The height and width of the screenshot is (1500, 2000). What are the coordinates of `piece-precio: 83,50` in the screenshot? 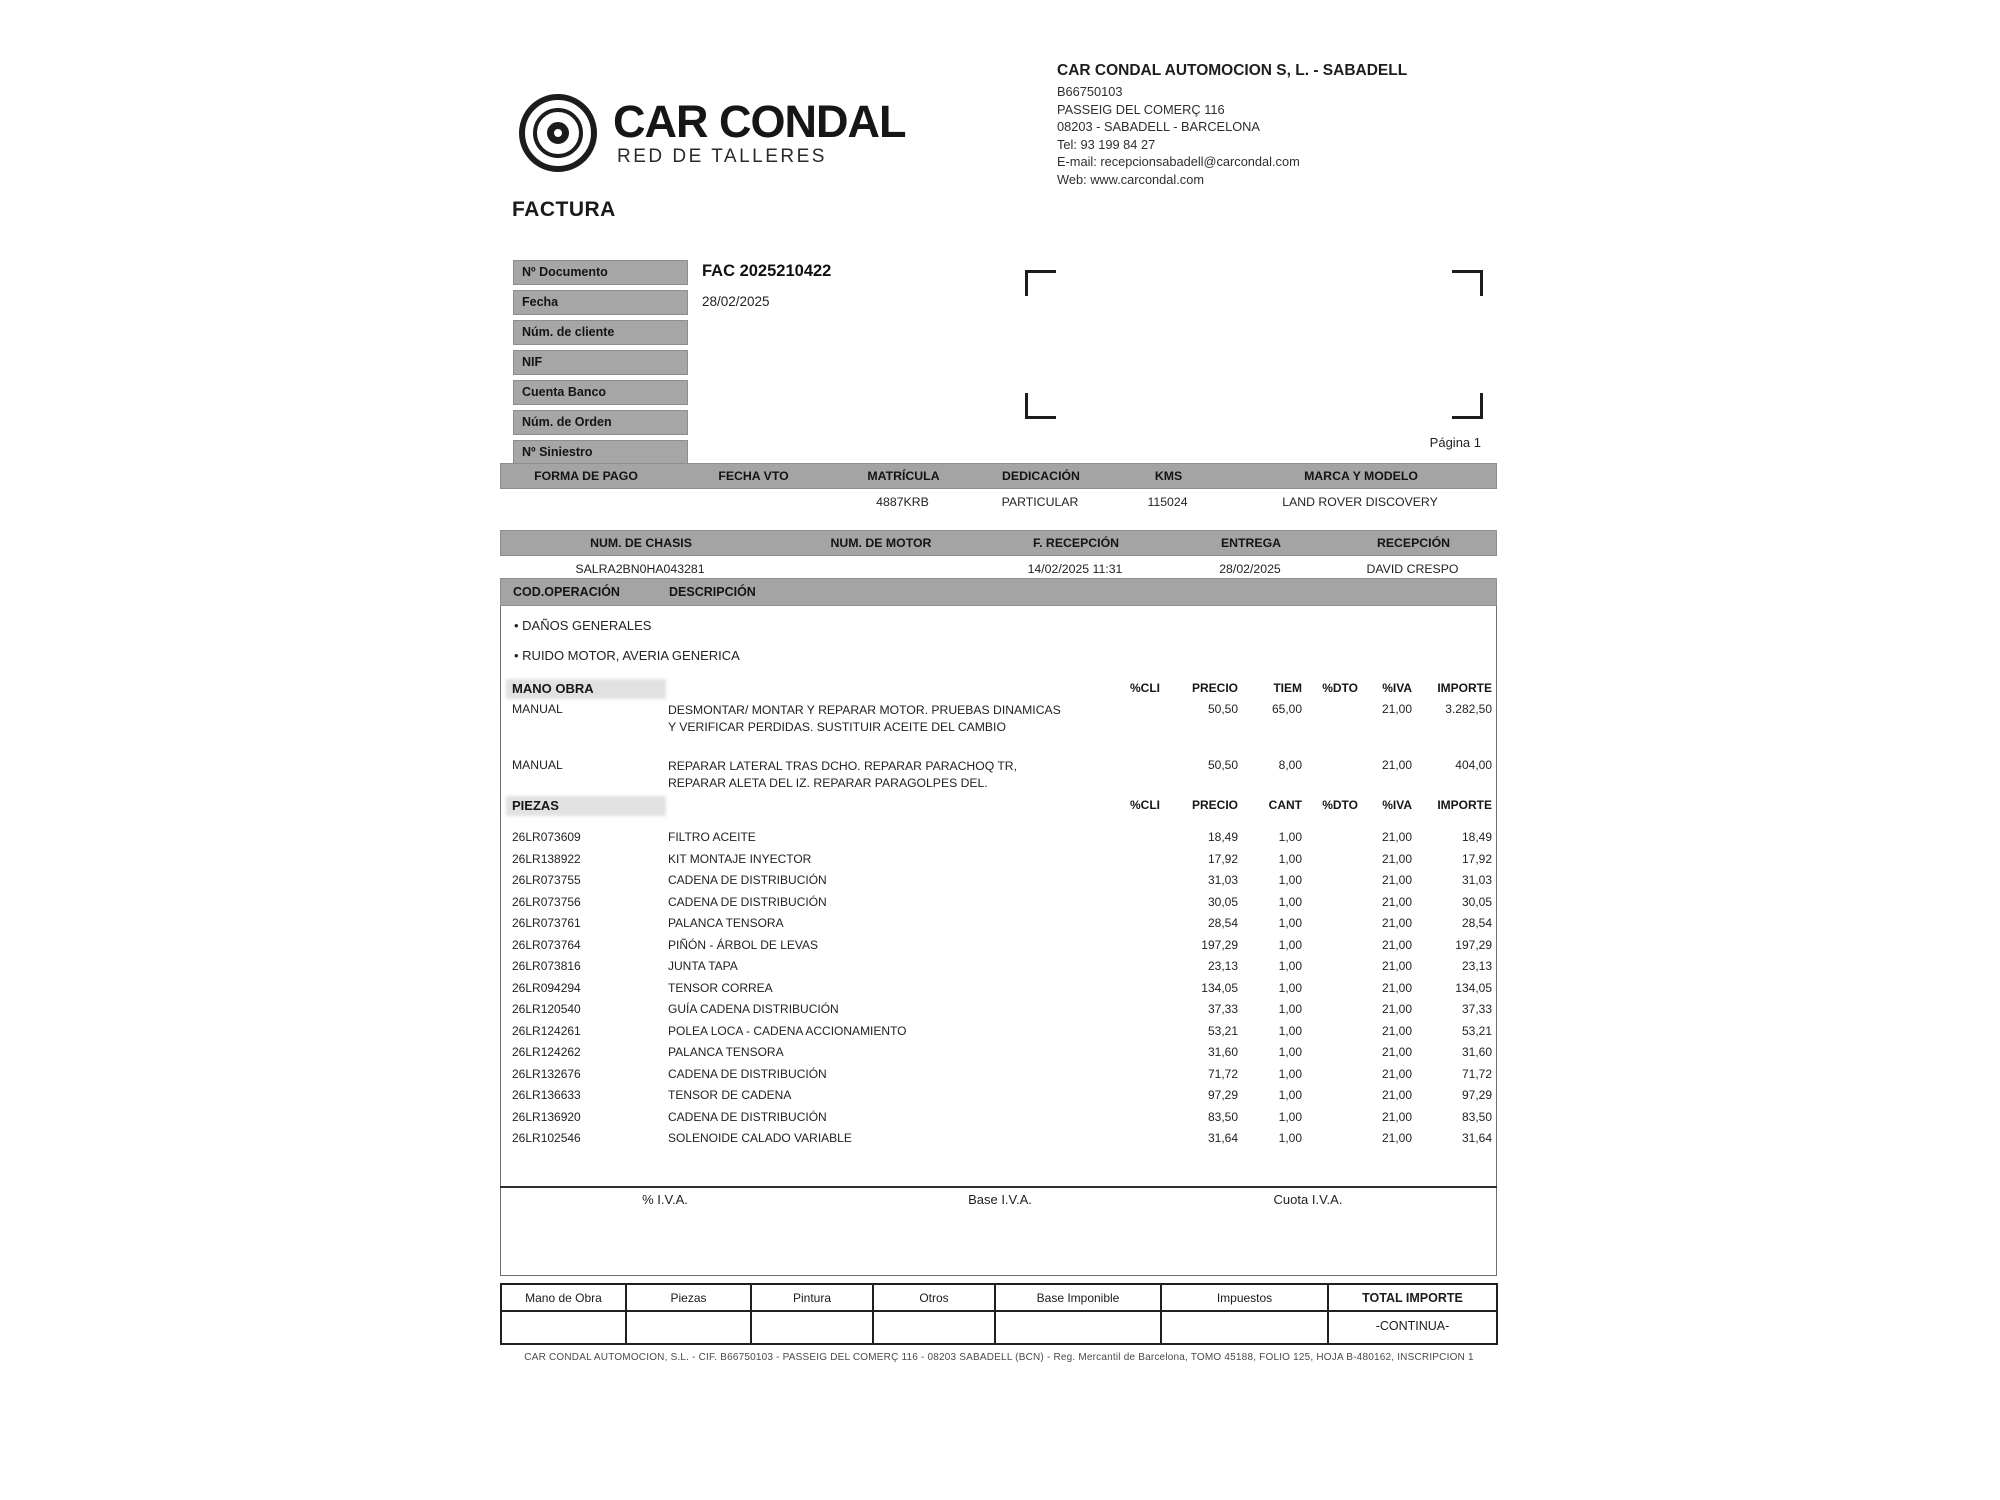 It's located at (1222, 1116).